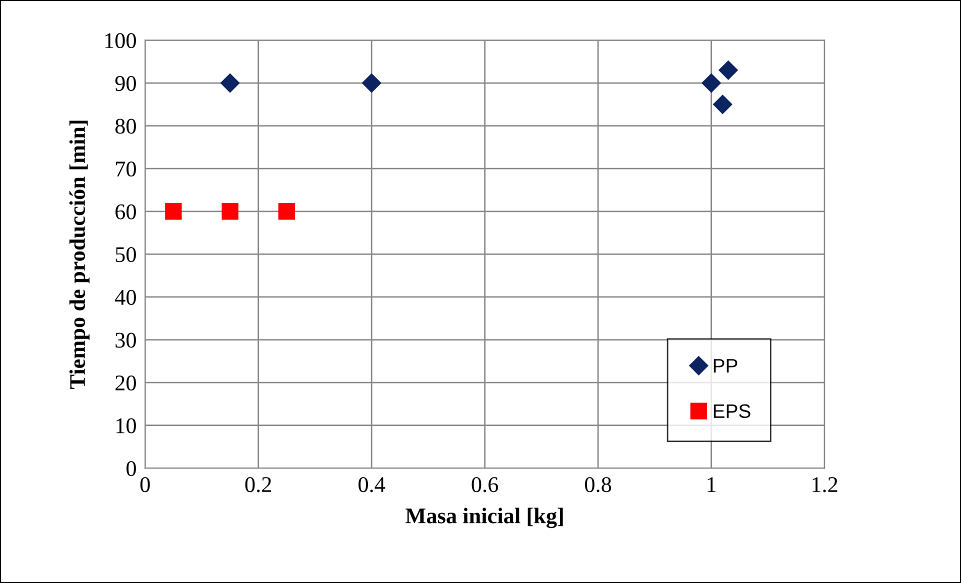 Image resolution: width=961 pixels, height=583 pixels. What do you see at coordinates (126, 382) in the screenshot?
I see `y-tick-label: 20` at bounding box center [126, 382].